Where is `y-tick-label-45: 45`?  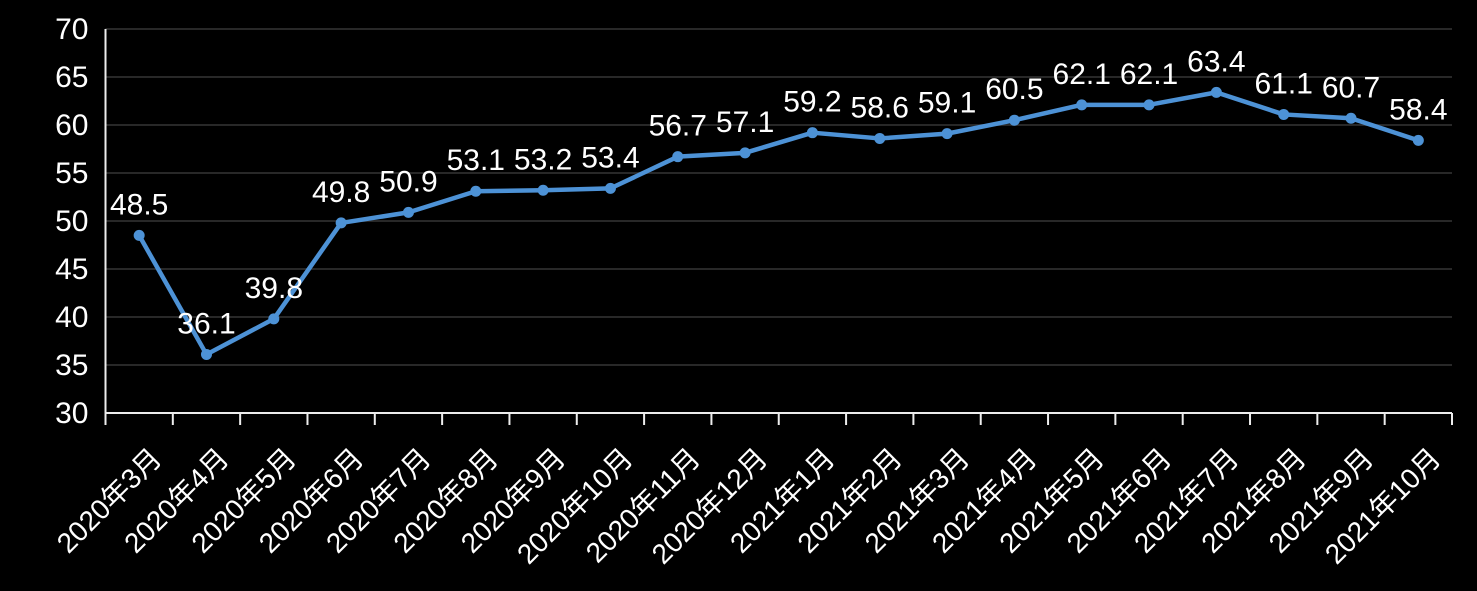 y-tick-label-45: 45 is located at coordinates (71, 269).